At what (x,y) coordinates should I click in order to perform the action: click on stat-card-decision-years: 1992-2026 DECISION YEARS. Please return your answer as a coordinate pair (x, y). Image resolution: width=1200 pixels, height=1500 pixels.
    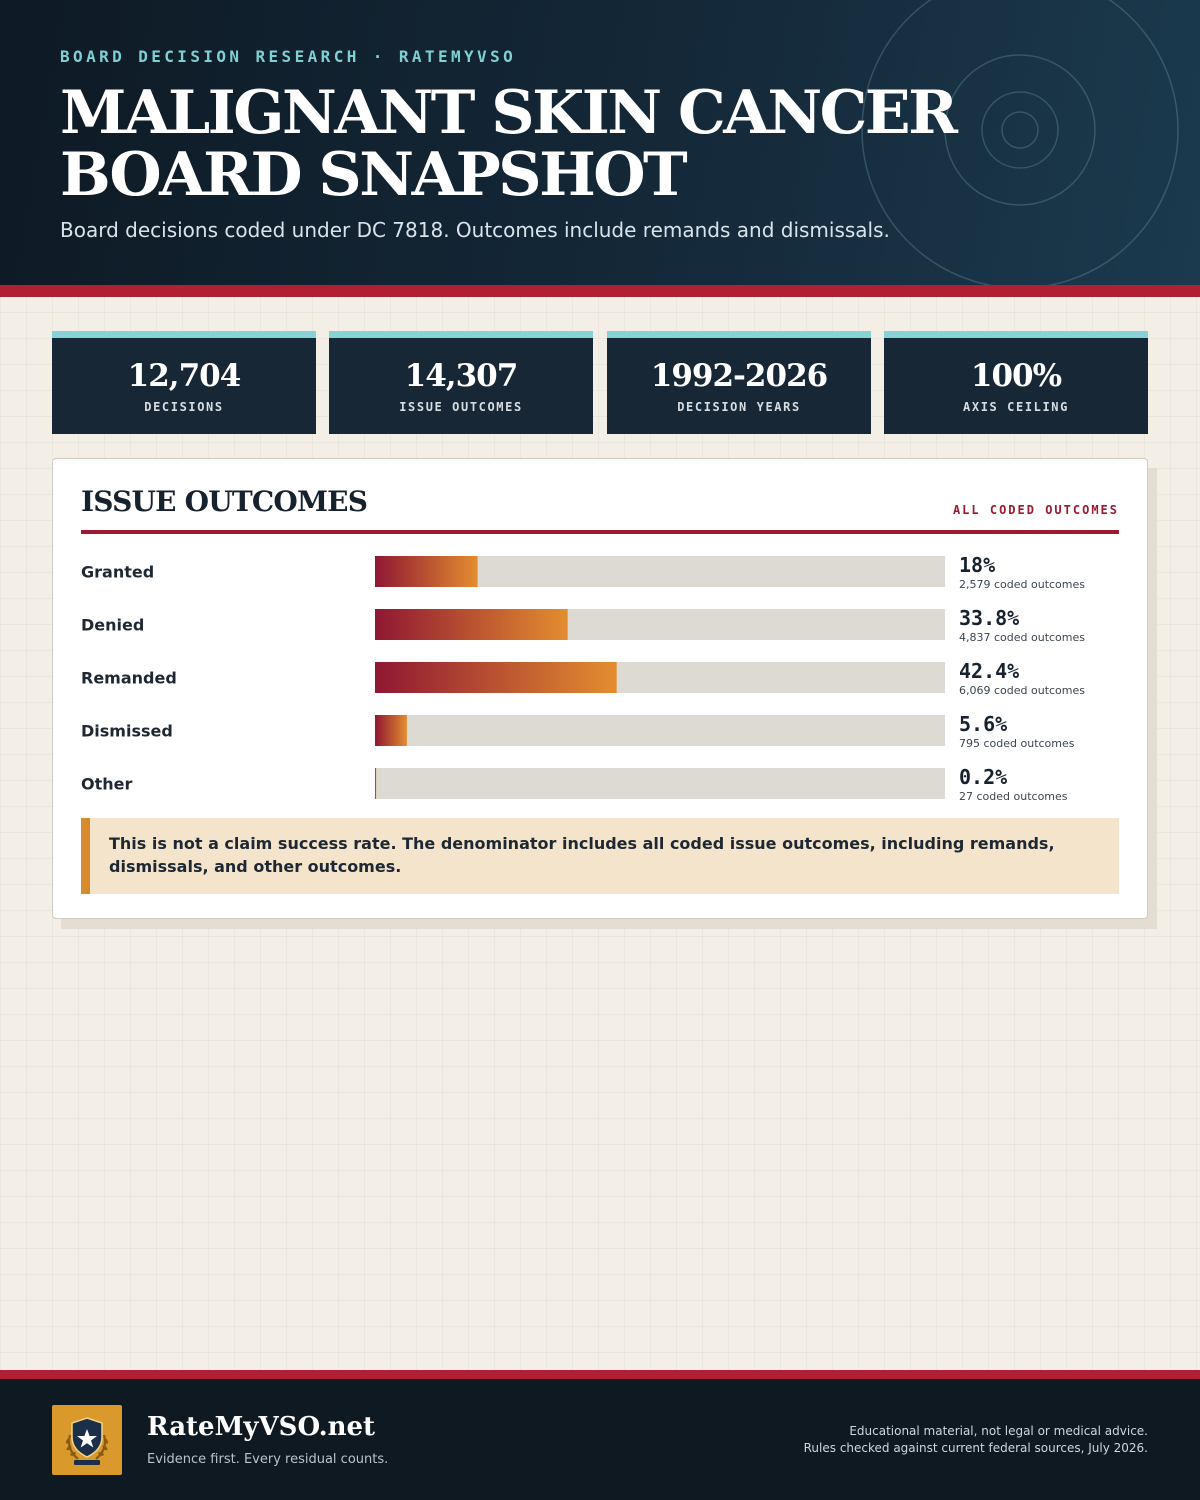
    Looking at the image, I should click on (739, 382).